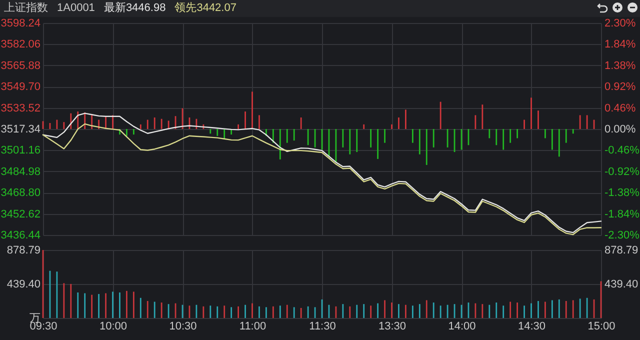 Image resolution: width=640 pixels, height=340 pixels. Describe the element at coordinates (462, 326) in the screenshot. I see `x-tick-label: 14:00` at that location.